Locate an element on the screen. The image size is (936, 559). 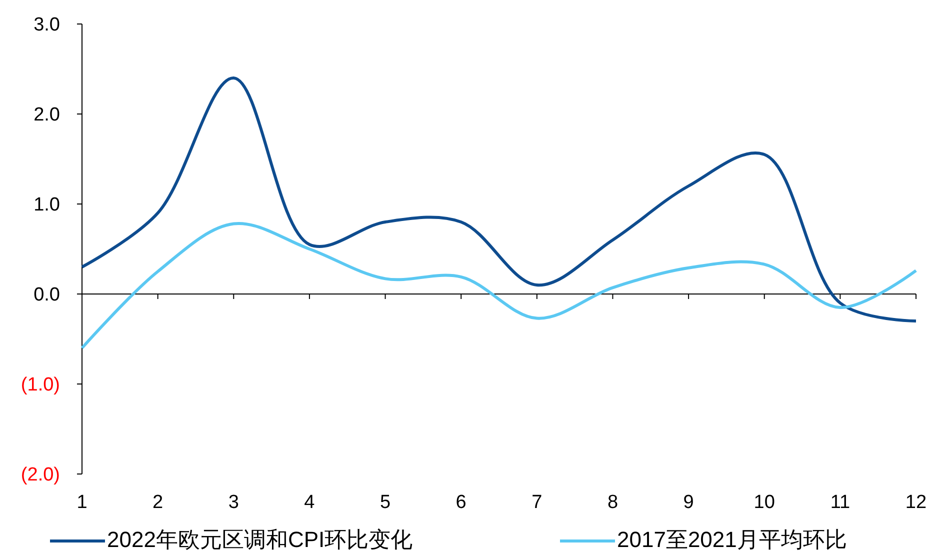
x-tick-label: 4 is located at coordinates (310, 502).